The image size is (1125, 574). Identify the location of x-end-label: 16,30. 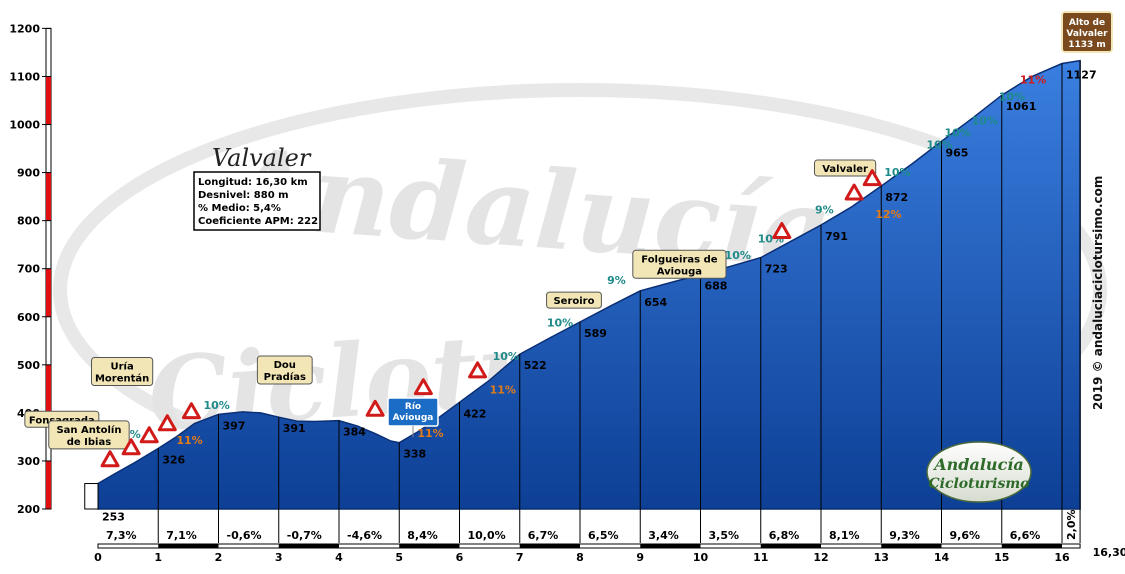
(1109, 552).